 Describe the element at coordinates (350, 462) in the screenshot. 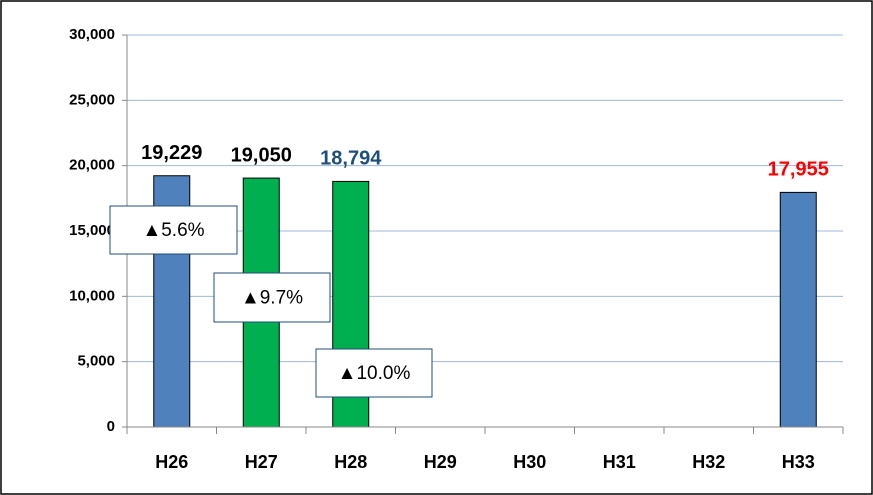

I see `x-tick-label: H28` at that location.